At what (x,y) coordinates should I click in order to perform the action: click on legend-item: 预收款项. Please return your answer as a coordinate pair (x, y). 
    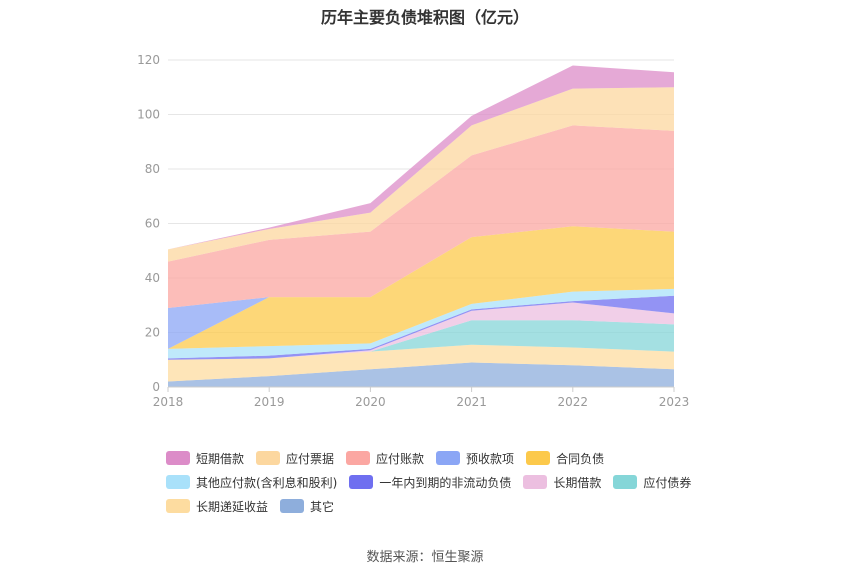
    Looking at the image, I should click on (475, 458).